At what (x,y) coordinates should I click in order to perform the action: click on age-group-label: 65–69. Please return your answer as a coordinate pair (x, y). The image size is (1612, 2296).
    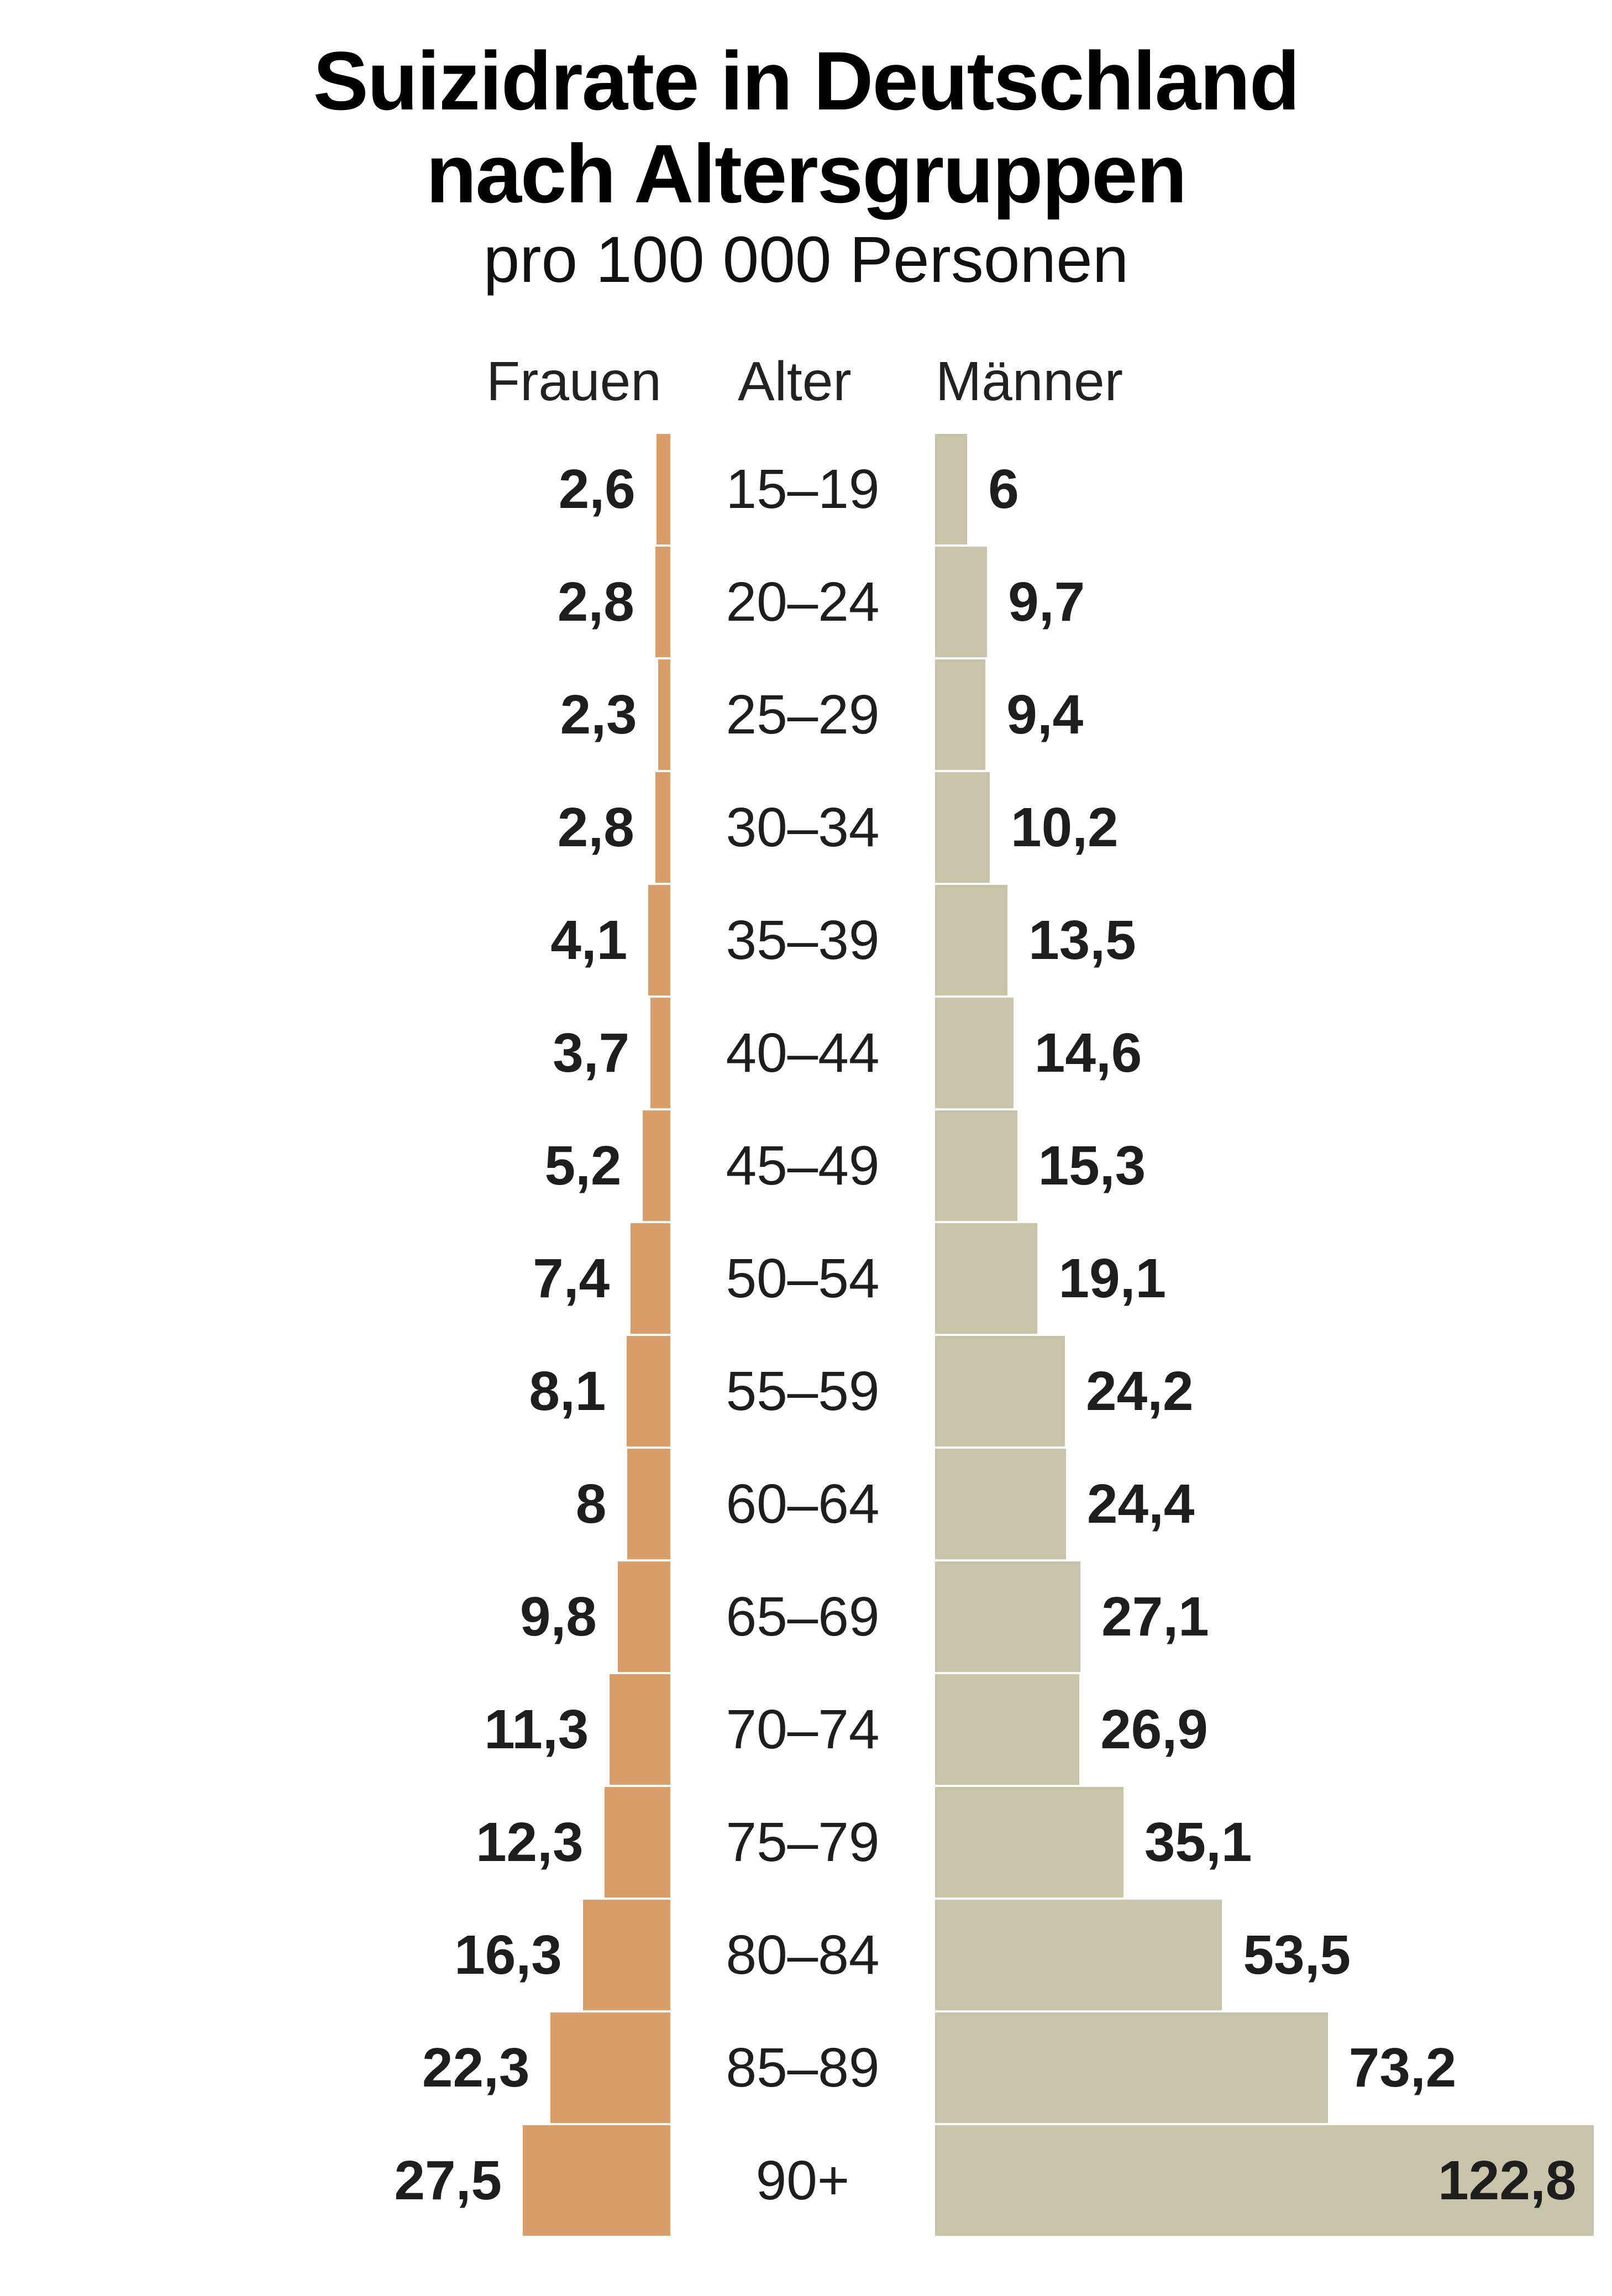
    Looking at the image, I should click on (803, 1617).